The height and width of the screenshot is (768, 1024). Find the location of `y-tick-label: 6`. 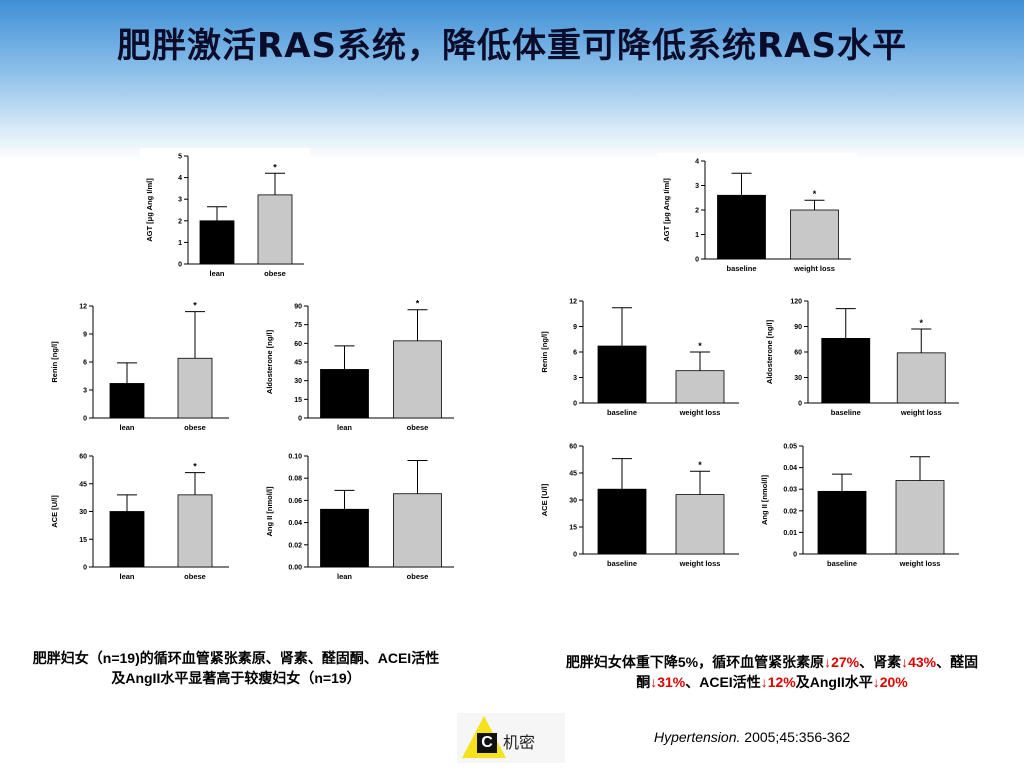

y-tick-label: 6 is located at coordinates (85, 363).